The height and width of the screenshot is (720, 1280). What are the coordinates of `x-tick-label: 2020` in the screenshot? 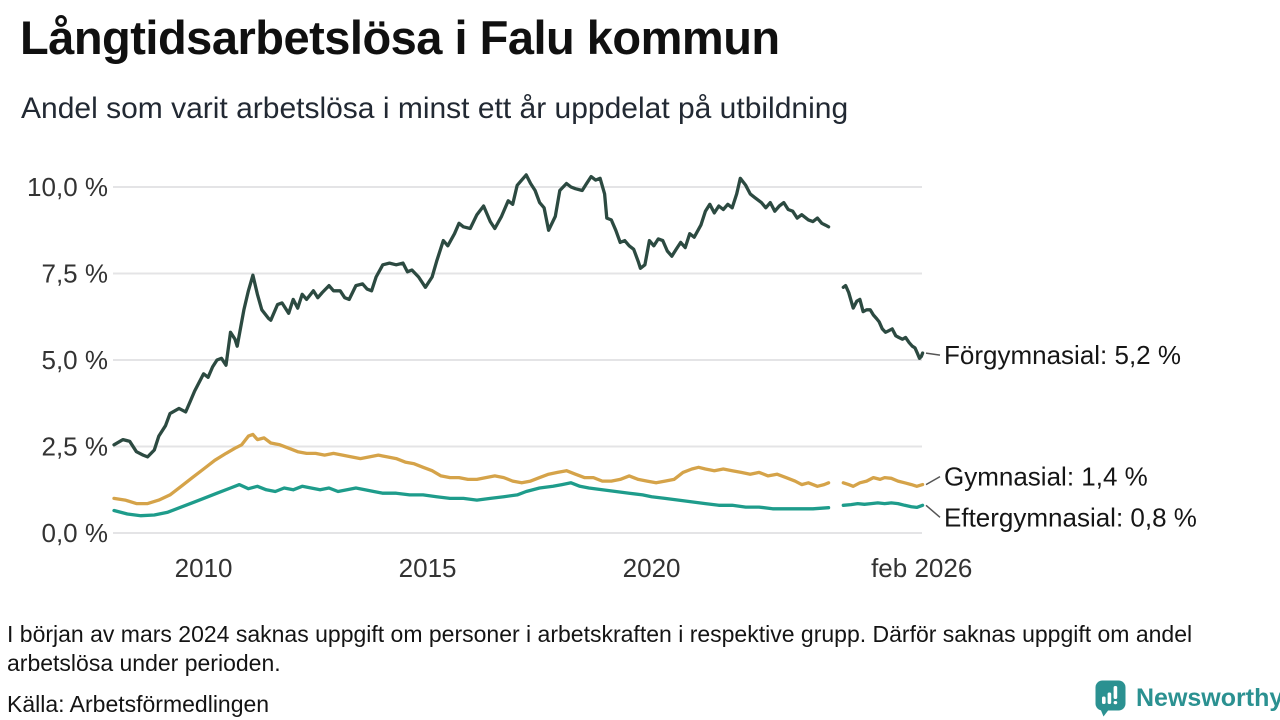 It's located at (652, 568).